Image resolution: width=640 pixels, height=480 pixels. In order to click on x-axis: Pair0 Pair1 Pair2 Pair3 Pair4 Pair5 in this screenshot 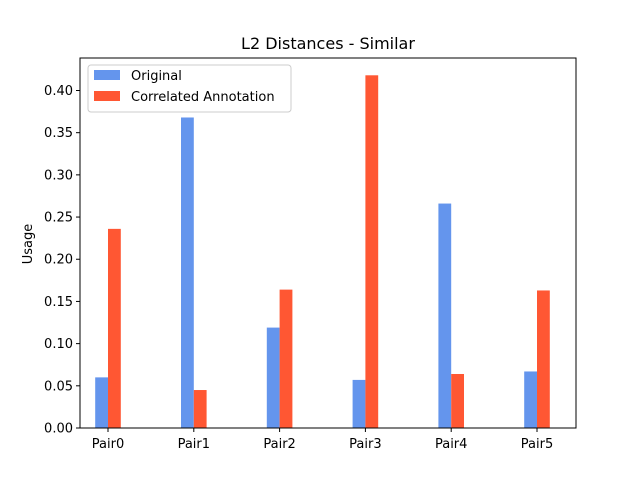, I will do `click(322, 440)`.